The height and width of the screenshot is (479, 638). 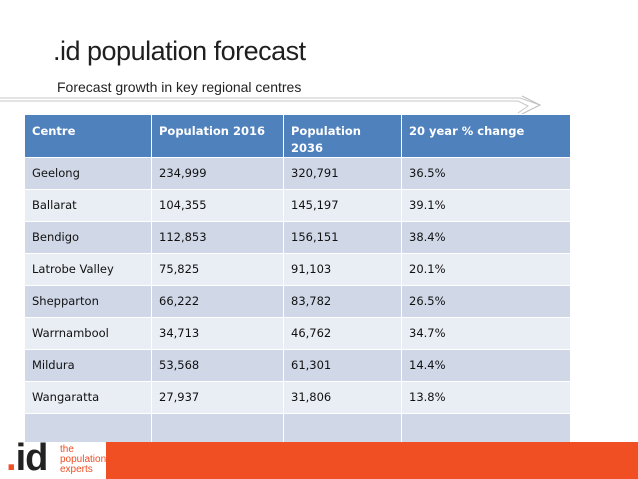 I want to click on cell-population-2036: 46,762, so click(x=342, y=333).